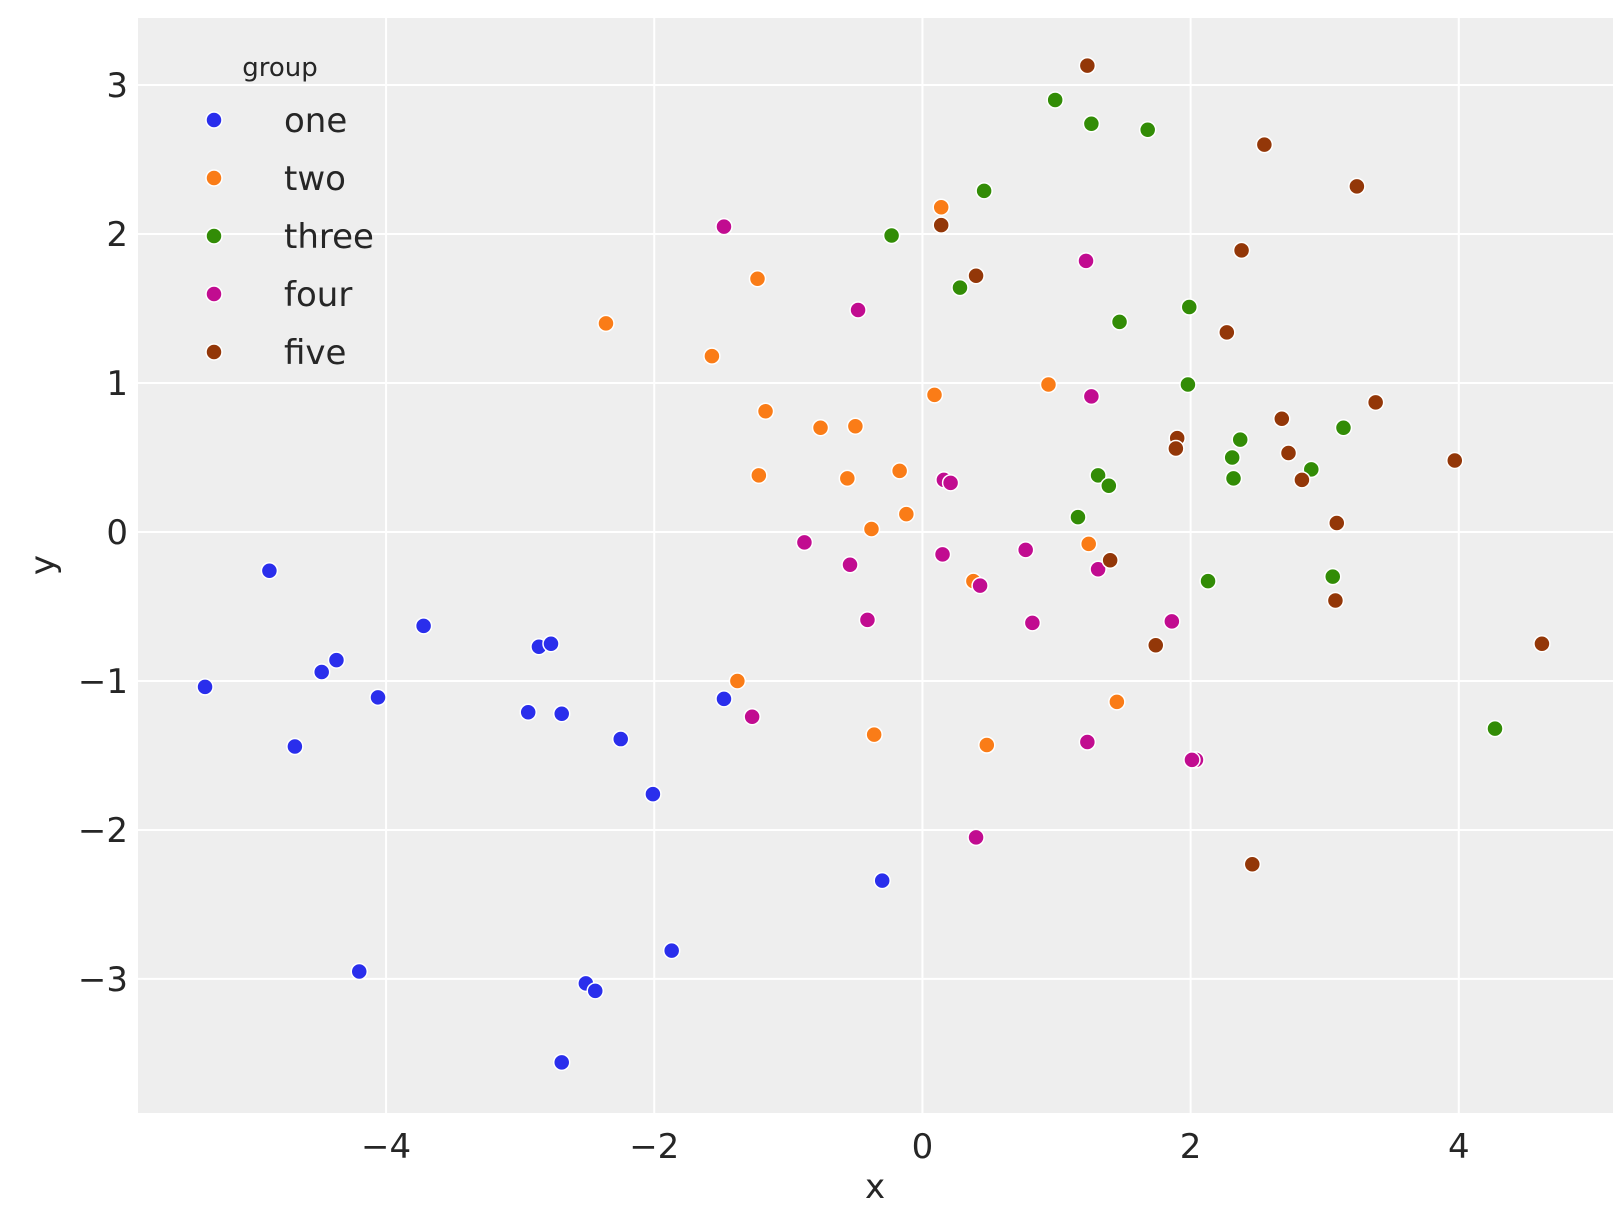 Image resolution: width=1623 pixels, height=1223 pixels. What do you see at coordinates (318, 295) in the screenshot?
I see `legend-label: four` at bounding box center [318, 295].